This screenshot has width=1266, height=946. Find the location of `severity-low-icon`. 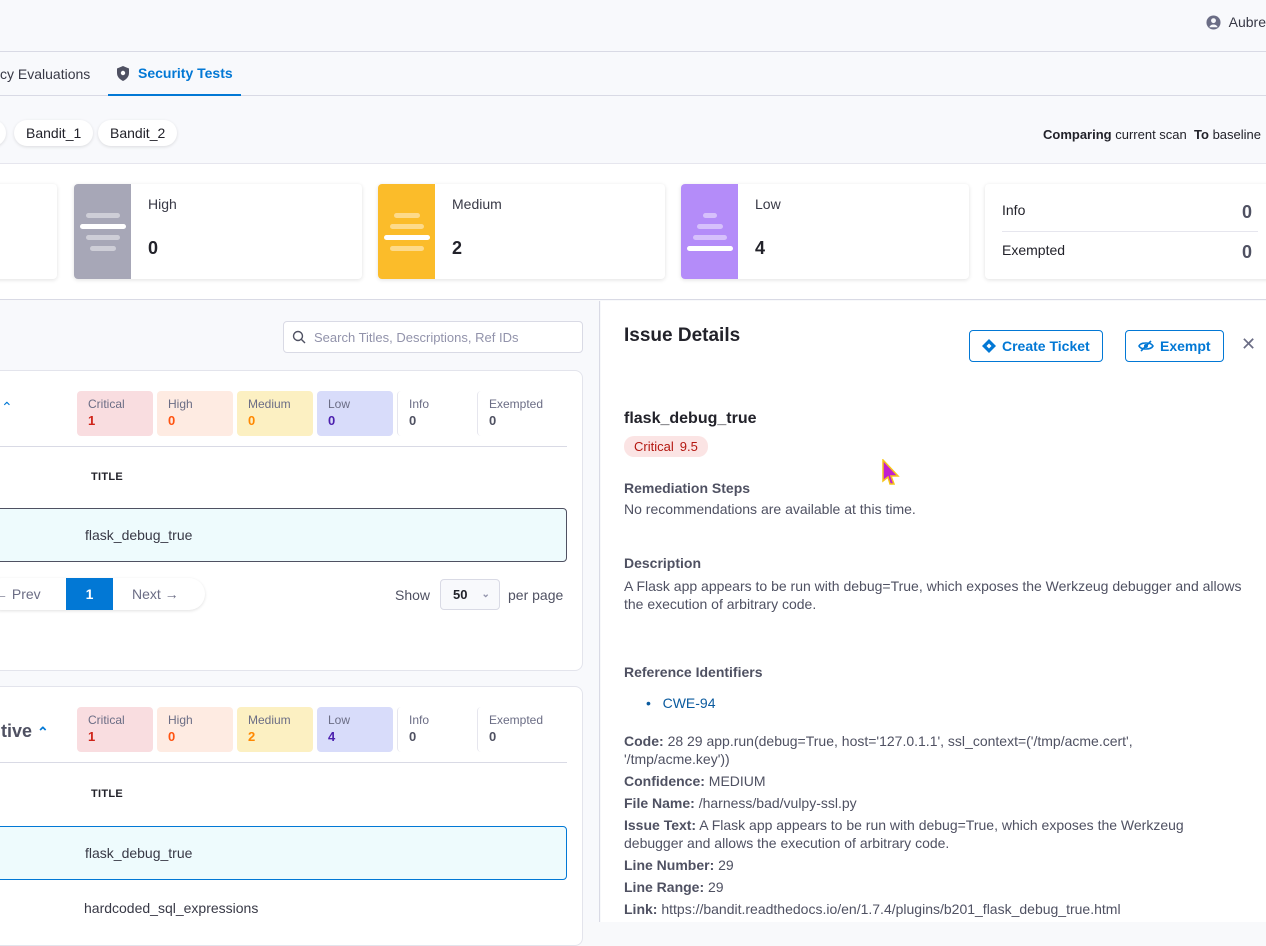

severity-low-icon is located at coordinates (709, 231).